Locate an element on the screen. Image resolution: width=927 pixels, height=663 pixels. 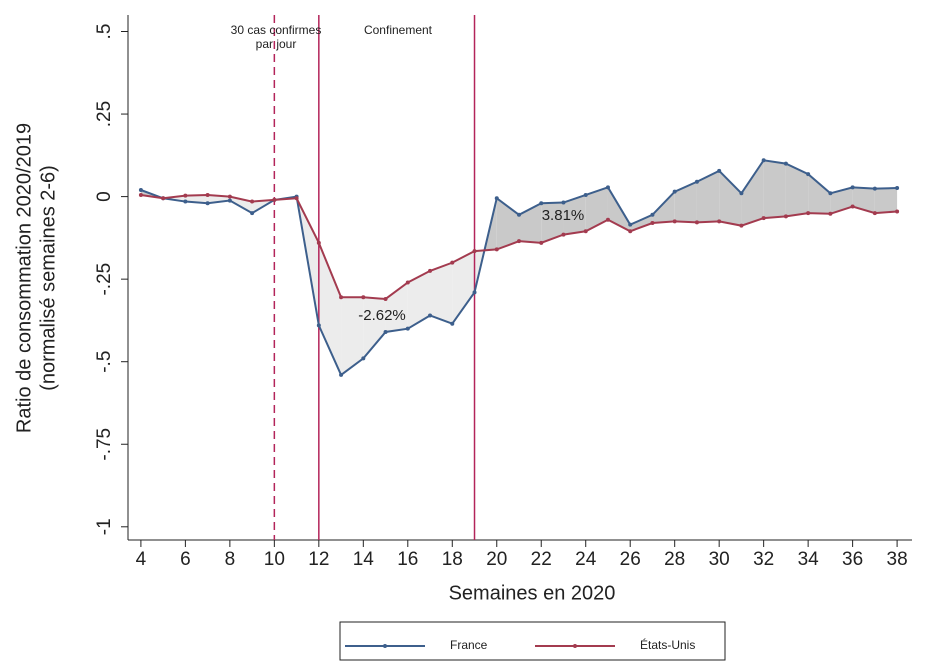
x-tick-label: 24 is located at coordinates (586, 559).